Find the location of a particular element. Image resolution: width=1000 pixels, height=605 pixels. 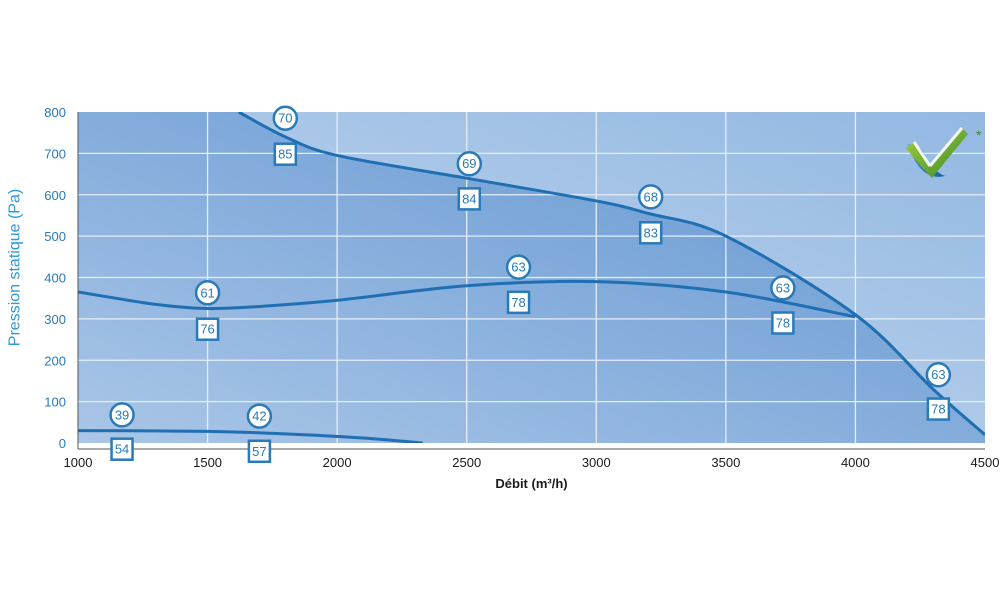

x-tick-label: 4500 is located at coordinates (985, 462).